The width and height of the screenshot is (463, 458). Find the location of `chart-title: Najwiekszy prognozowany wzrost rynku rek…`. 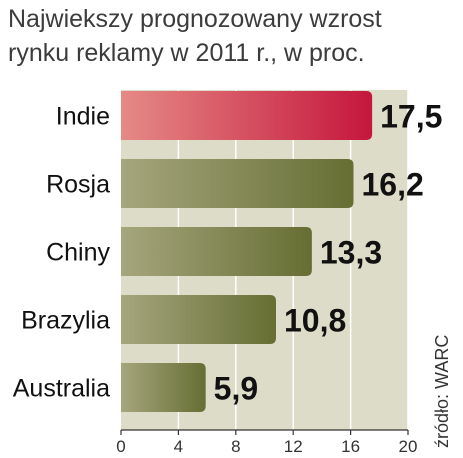

chart-title: Najwiekszy prognozowany wzrost rynku rek… is located at coordinates (195, 36).